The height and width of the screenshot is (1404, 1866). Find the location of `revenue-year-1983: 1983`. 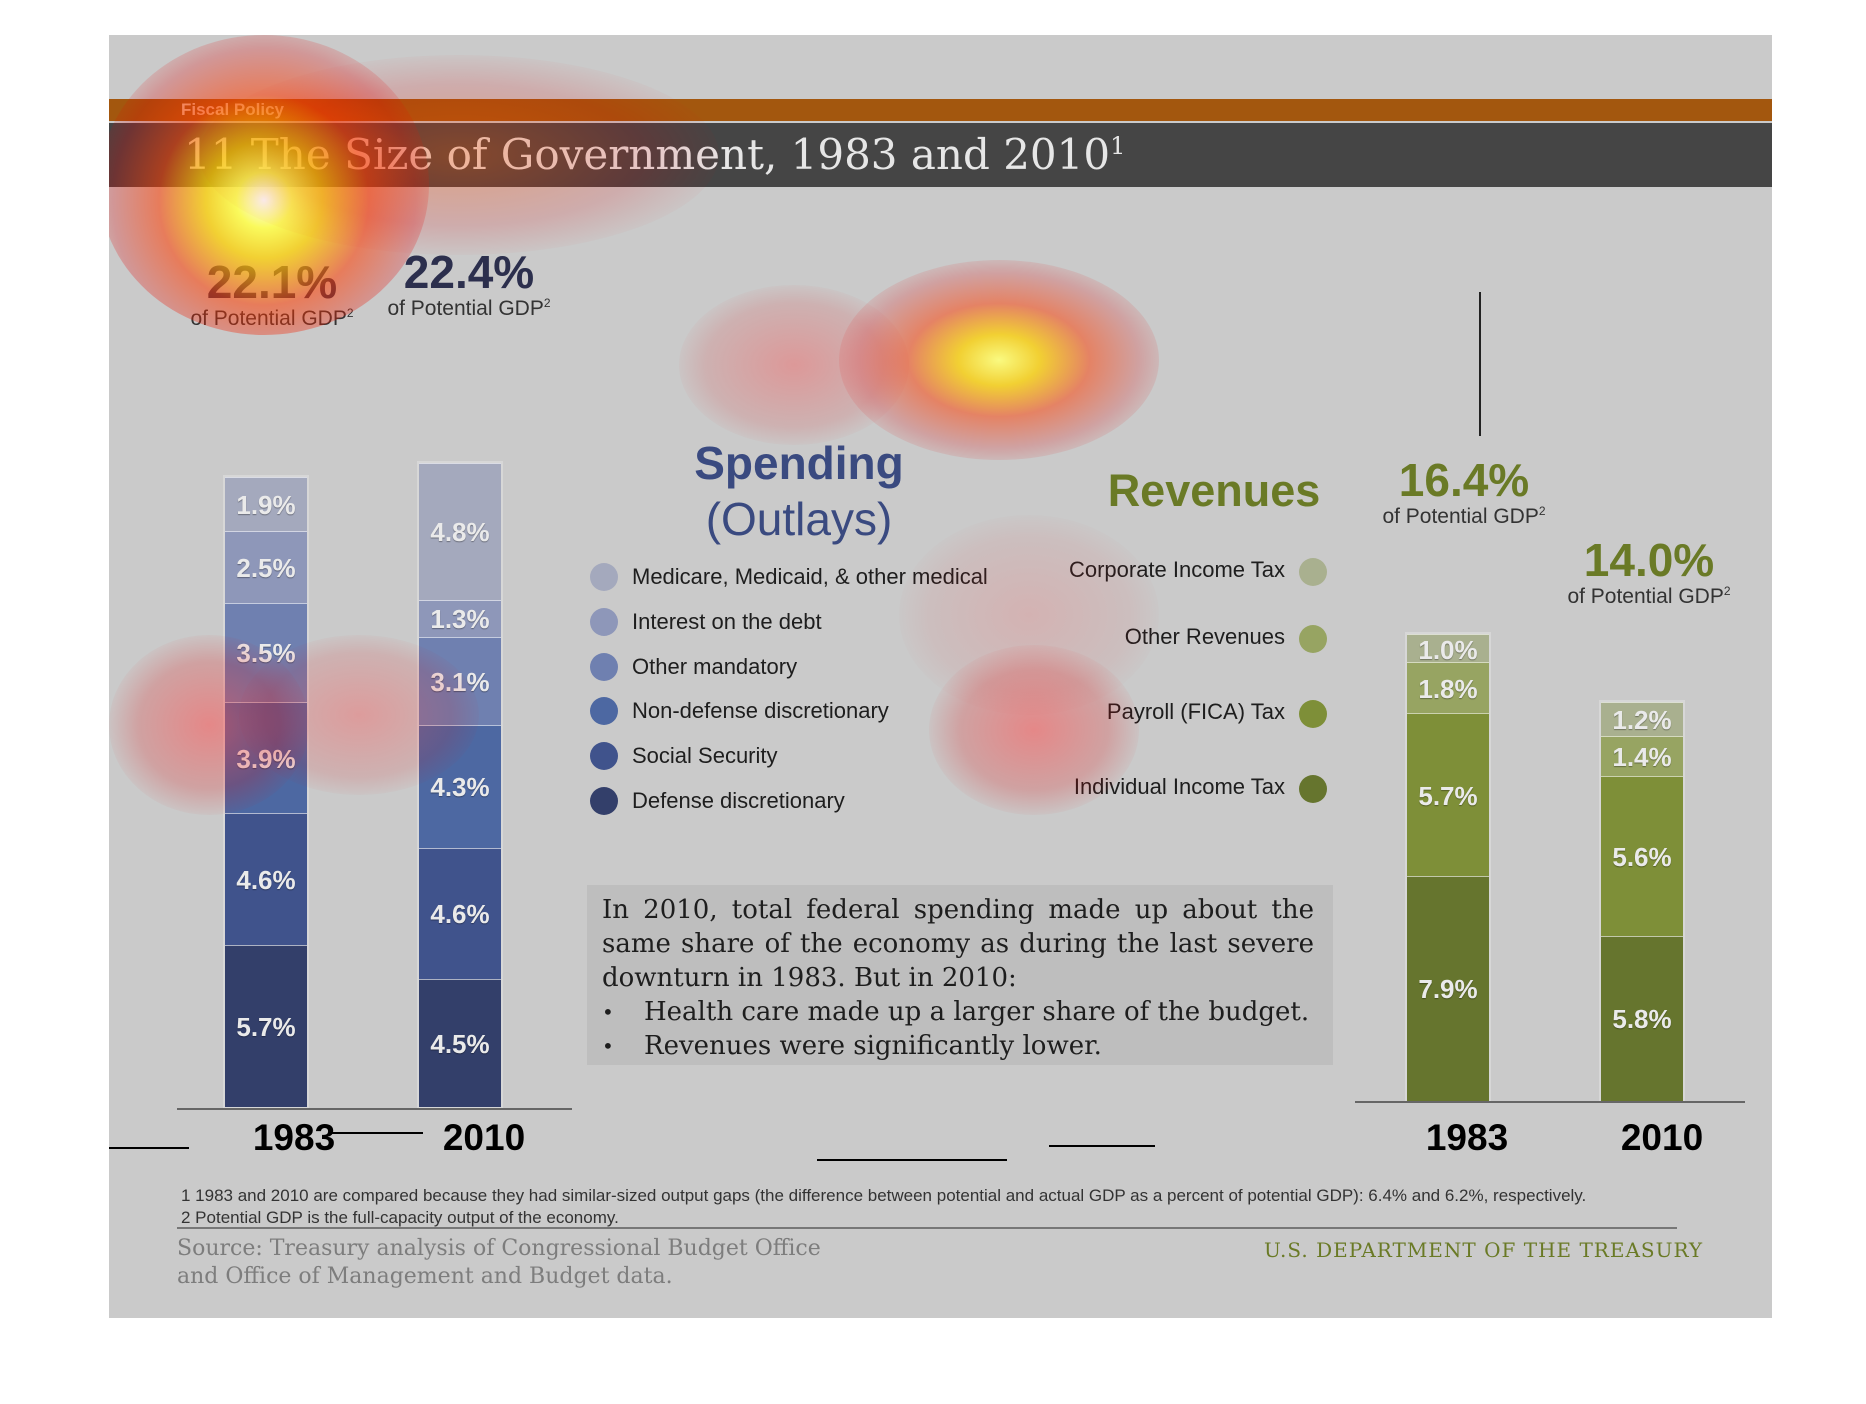

revenue-year-1983: 1983 is located at coordinates (1467, 1137).